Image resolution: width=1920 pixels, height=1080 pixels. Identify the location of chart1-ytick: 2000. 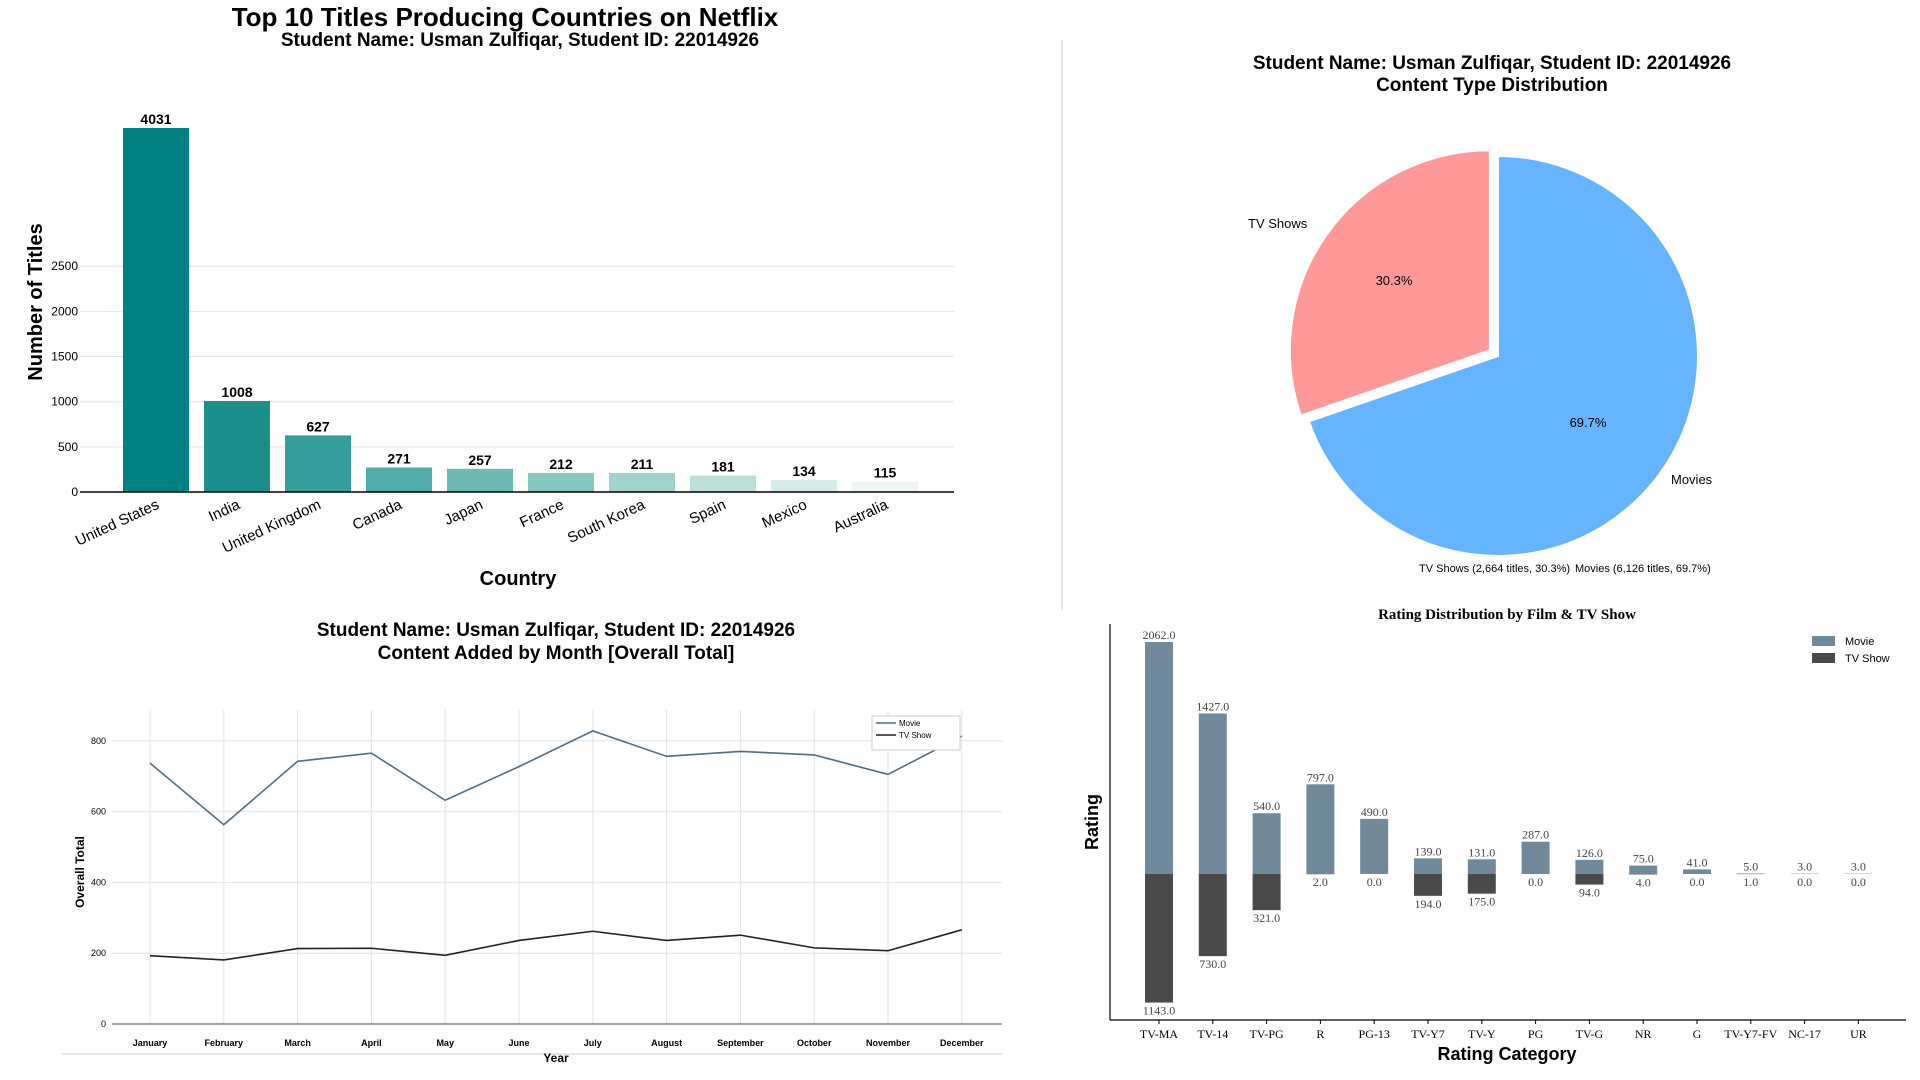
(64, 311).